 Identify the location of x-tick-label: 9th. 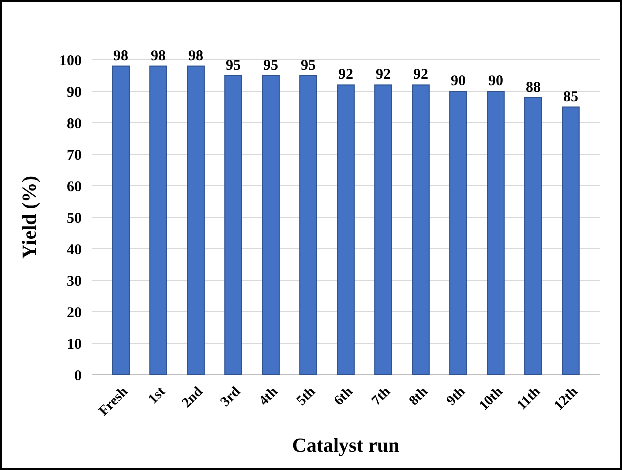
(456, 397).